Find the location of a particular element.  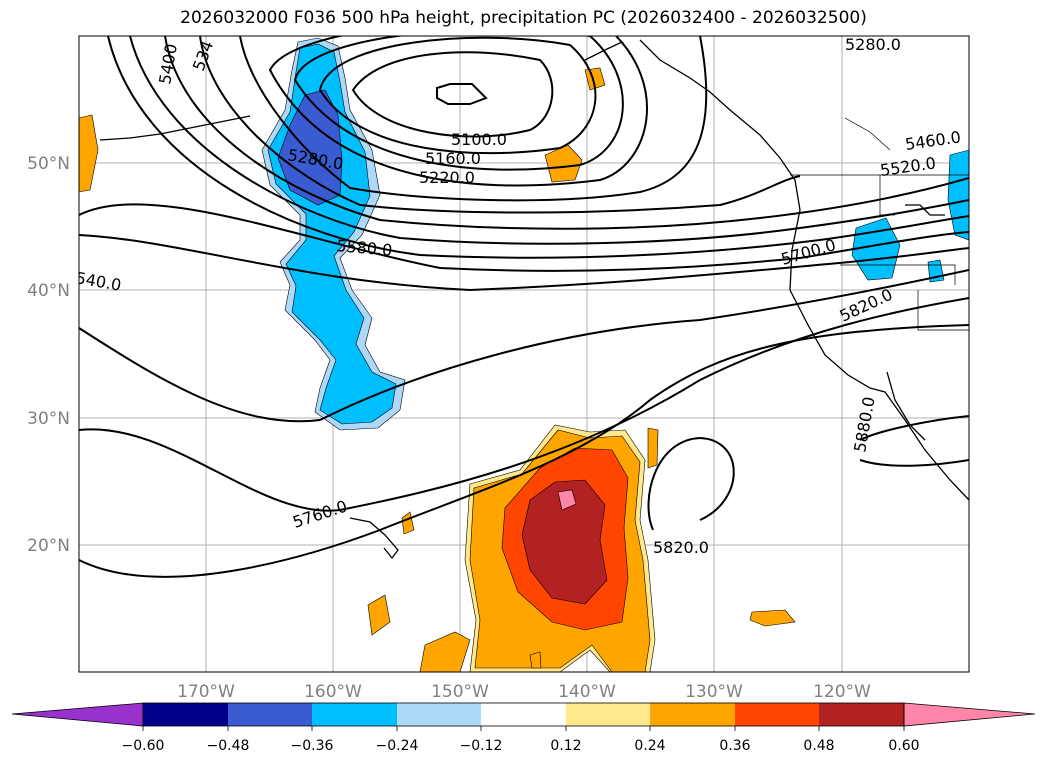

lon-label-120w: 120°W is located at coordinates (842, 692).